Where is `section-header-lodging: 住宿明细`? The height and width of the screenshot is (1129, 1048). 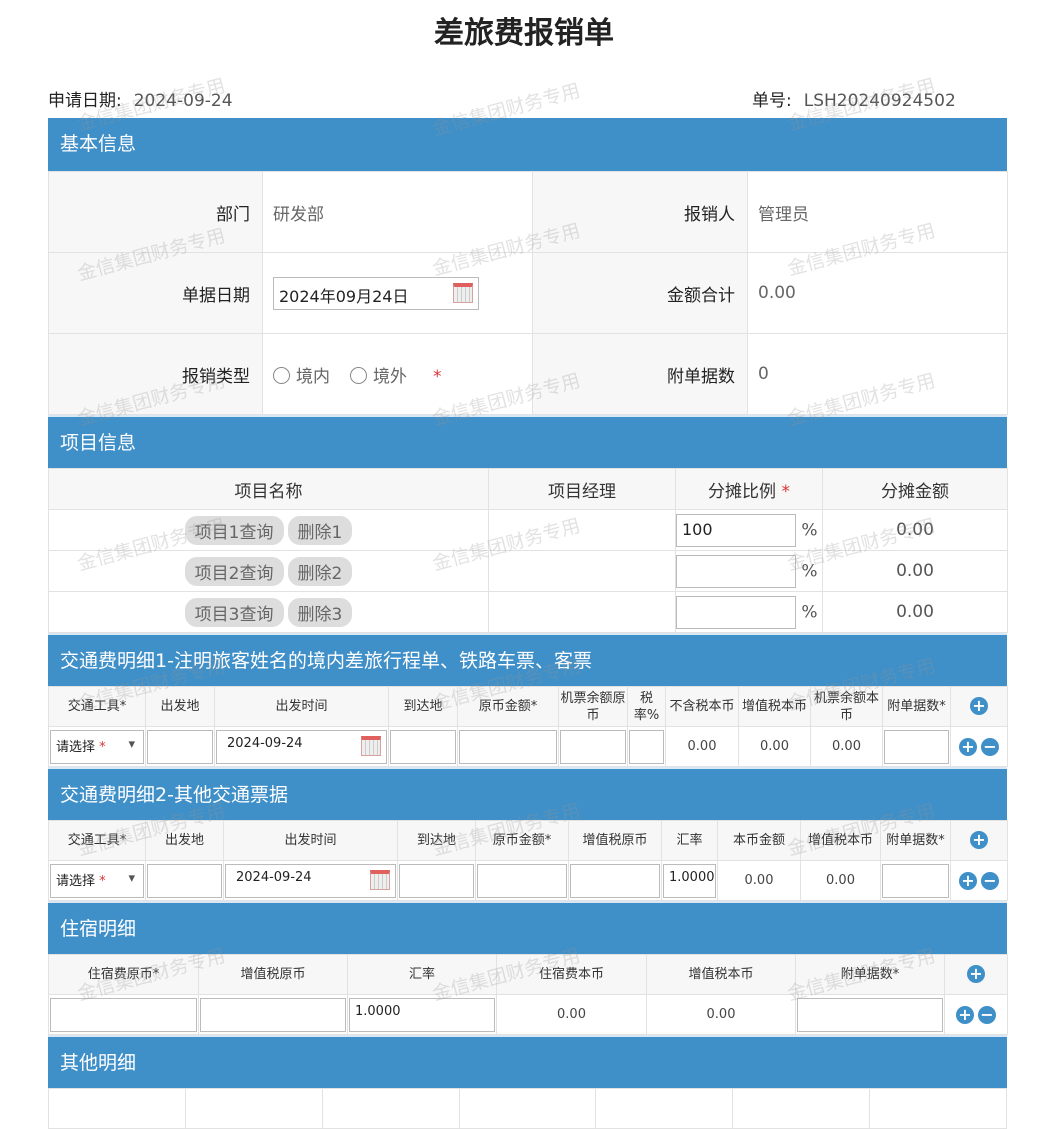
section-header-lodging: 住宿明细 is located at coordinates (527, 927).